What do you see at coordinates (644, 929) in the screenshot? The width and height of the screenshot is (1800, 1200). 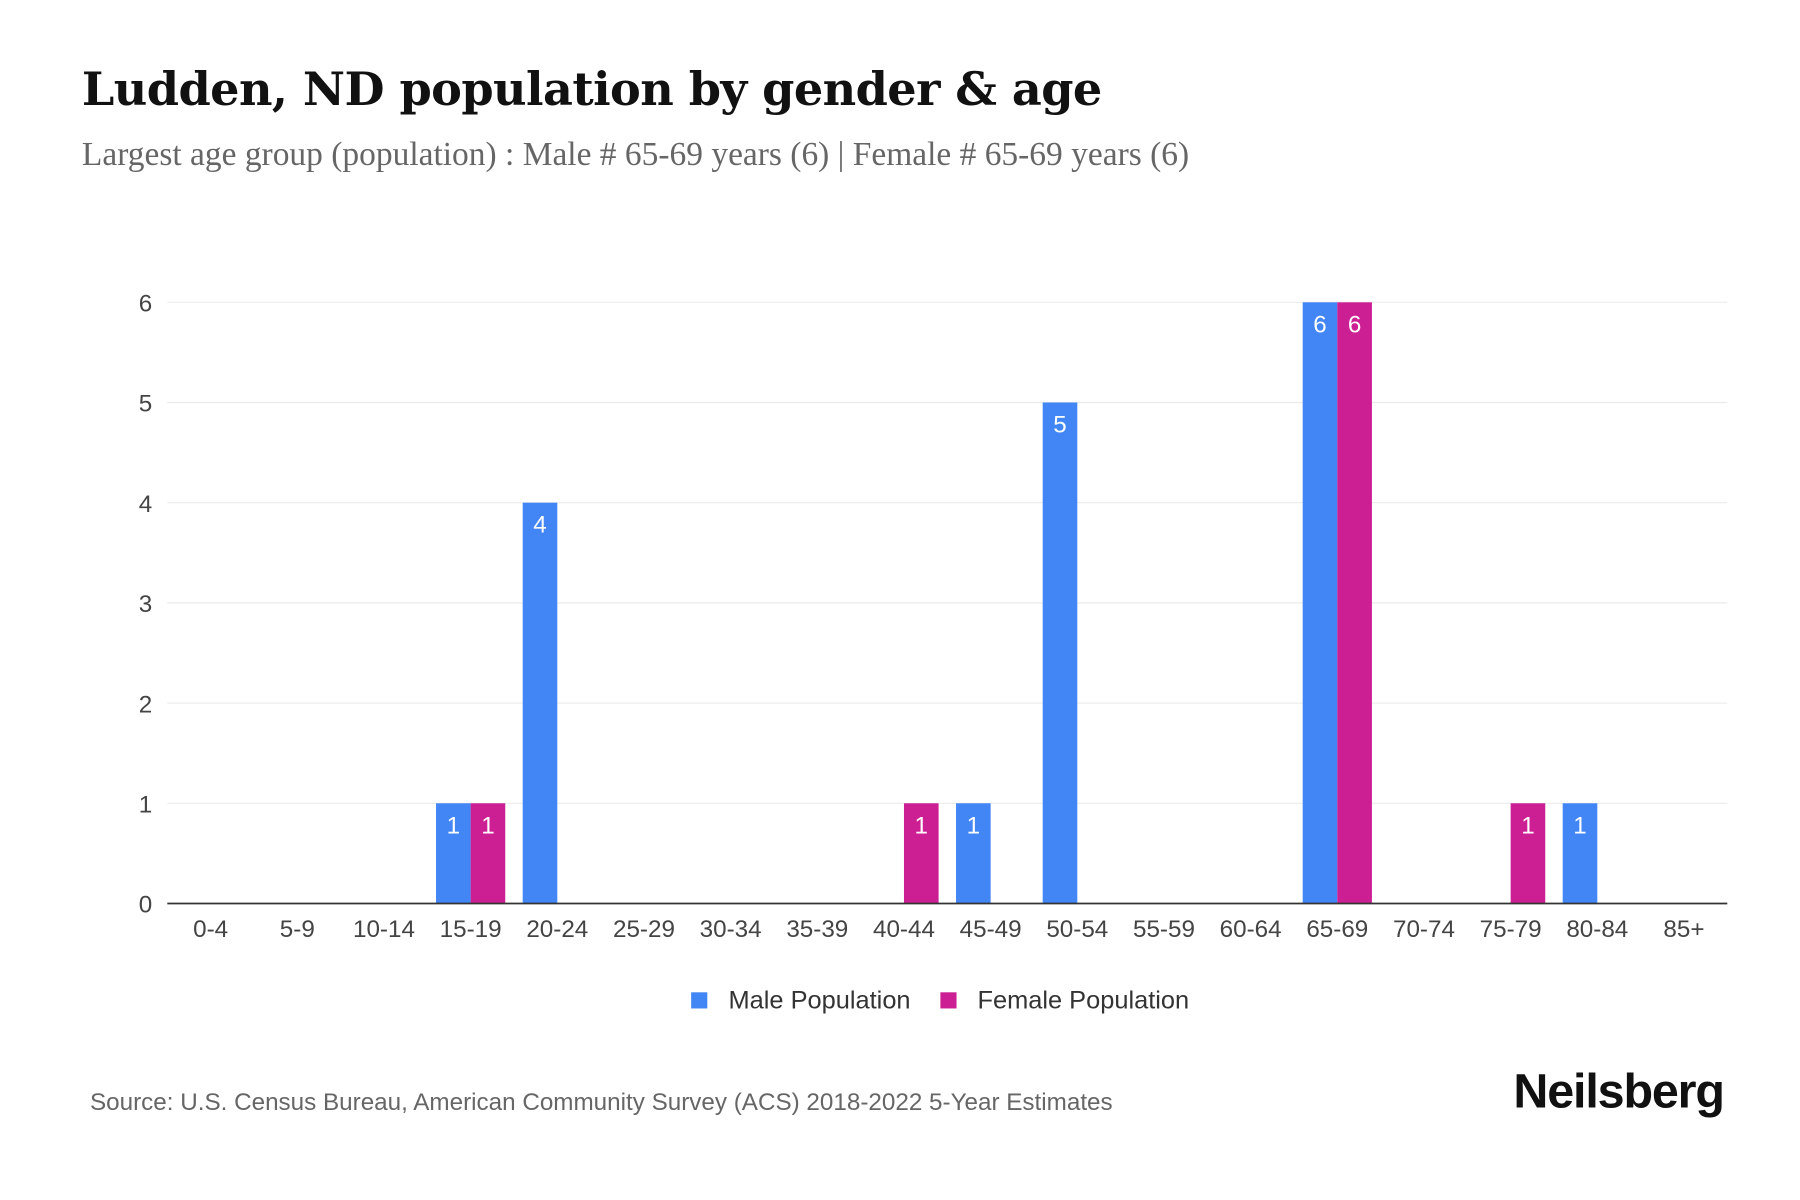 I see `x-tick-label: 25-29` at bounding box center [644, 929].